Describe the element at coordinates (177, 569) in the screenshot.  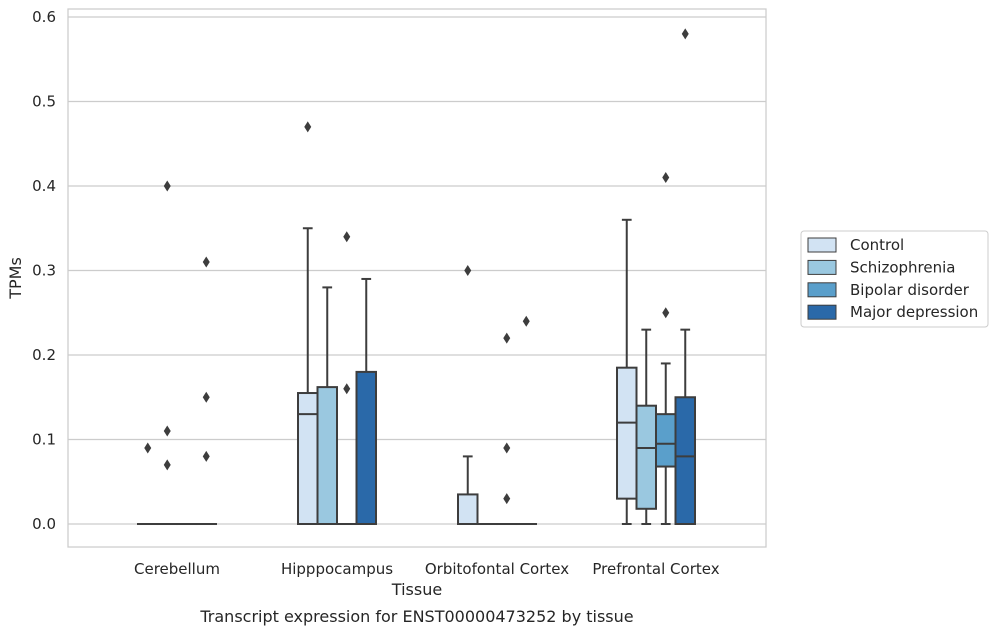
I see `x-tick-label: Cerebellum` at that location.